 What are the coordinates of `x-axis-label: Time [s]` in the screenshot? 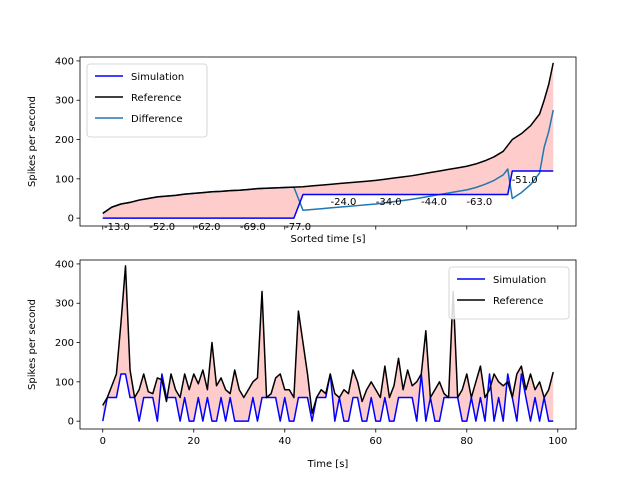 It's located at (328, 464).